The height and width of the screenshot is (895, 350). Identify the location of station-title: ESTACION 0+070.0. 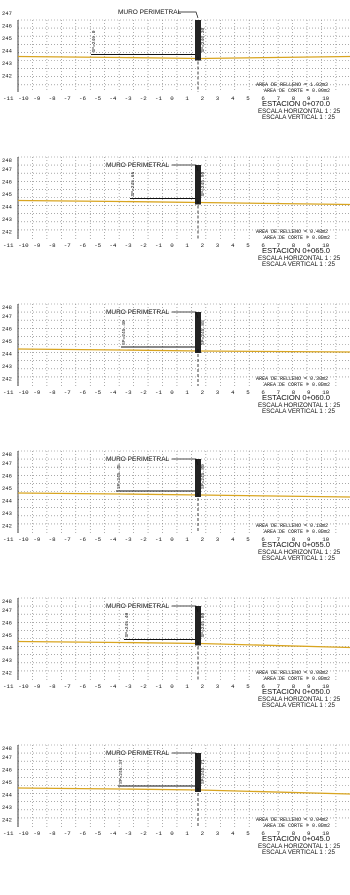
(296, 103).